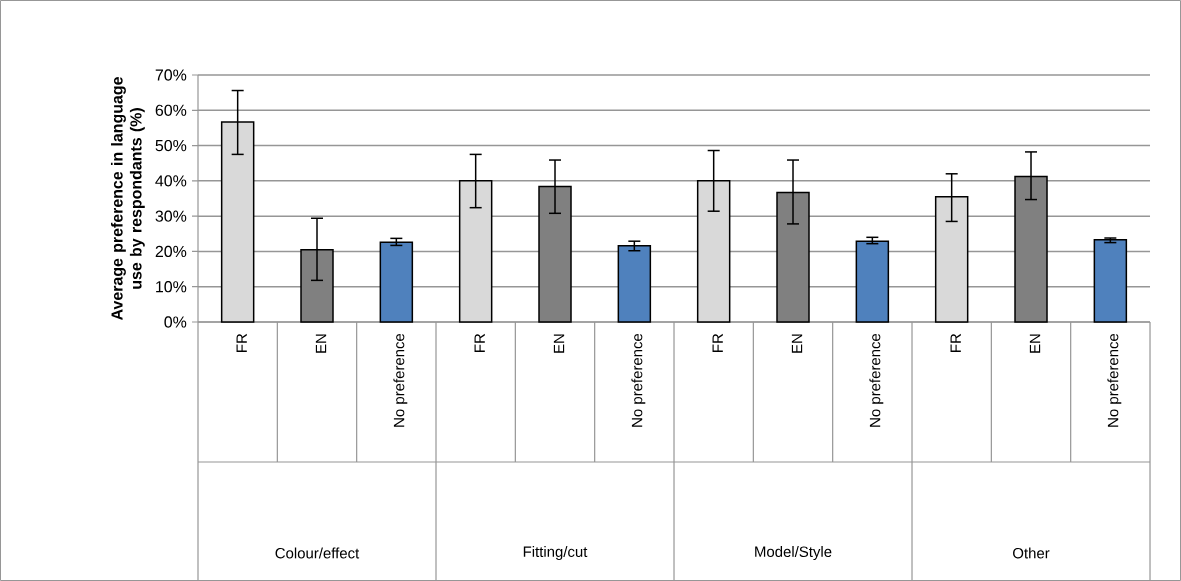  Describe the element at coordinates (555, 553) in the screenshot. I see `text: Fitting/cut` at that location.